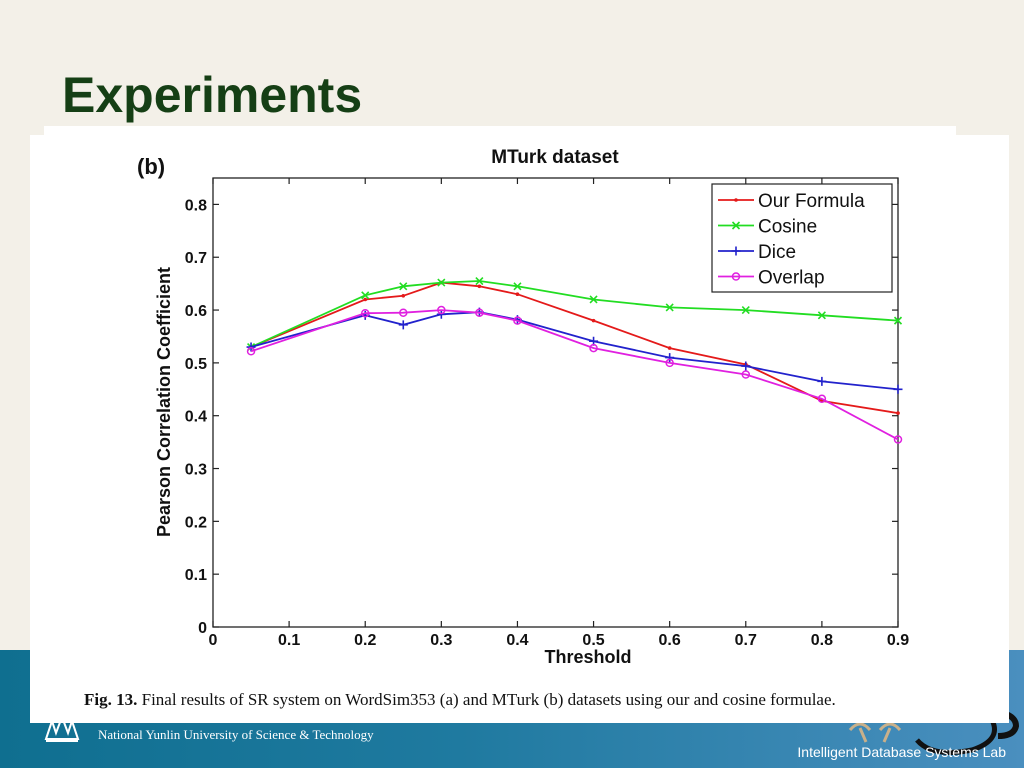 The width and height of the screenshot is (1024, 768). What do you see at coordinates (822, 640) in the screenshot?
I see `x-tick-label: 0.8` at bounding box center [822, 640].